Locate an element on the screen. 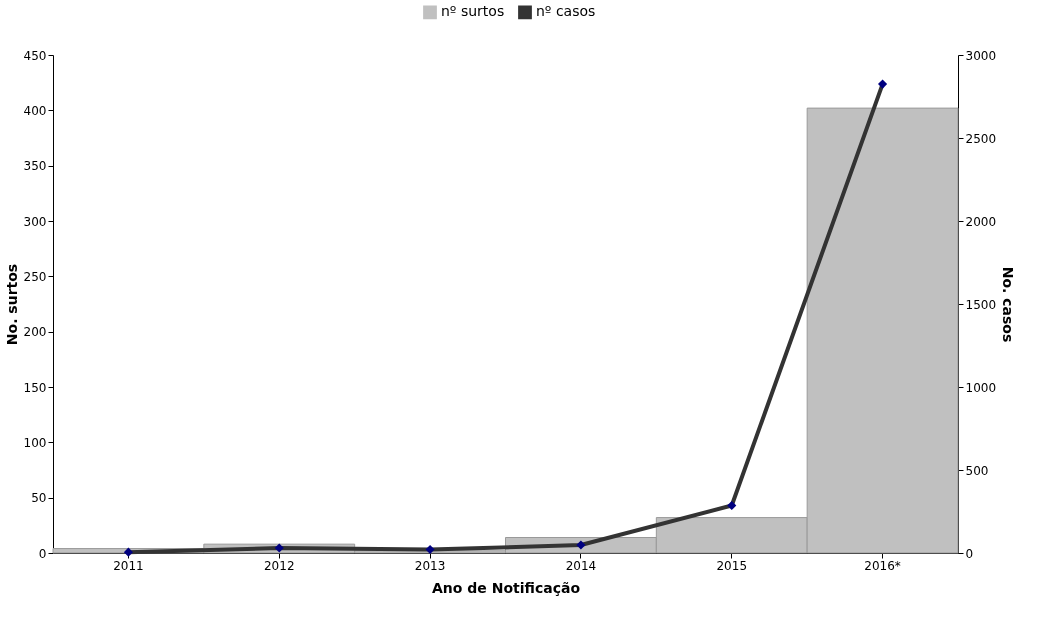 This screenshot has height=622, width=1061. x-tick-label: 2016* is located at coordinates (882, 565).